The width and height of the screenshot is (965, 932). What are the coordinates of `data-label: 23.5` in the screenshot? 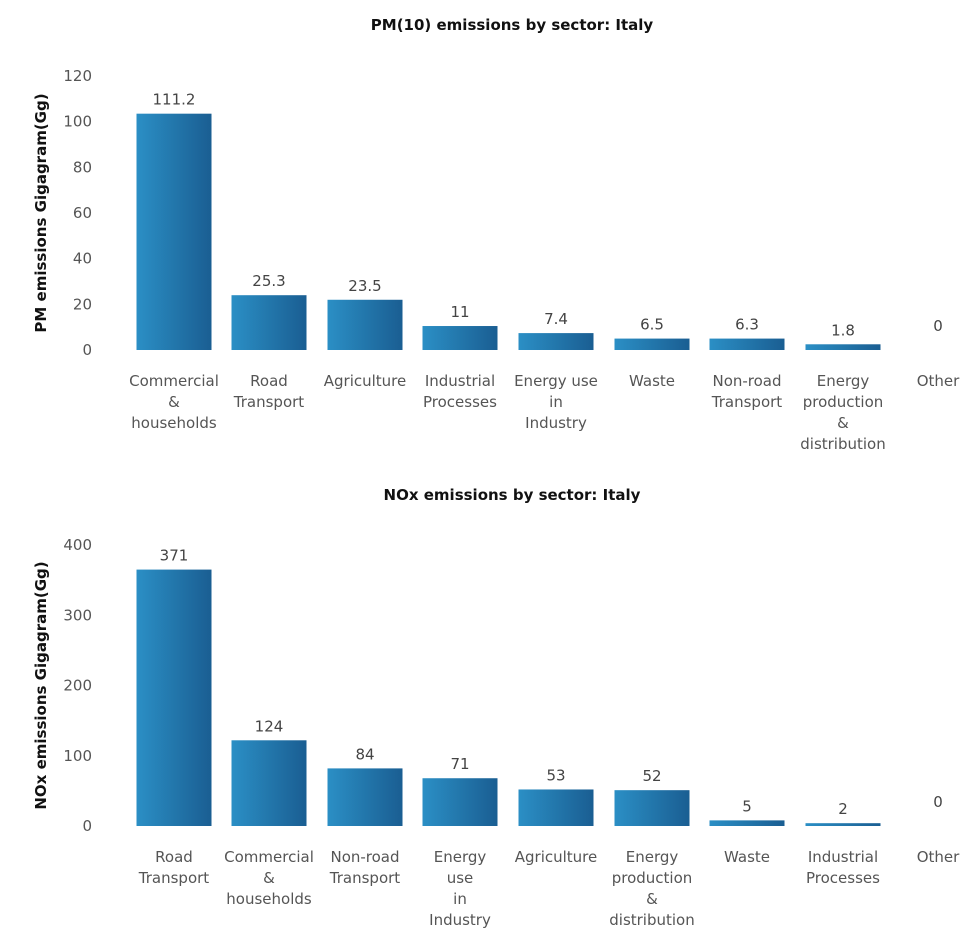 It's located at (364, 286).